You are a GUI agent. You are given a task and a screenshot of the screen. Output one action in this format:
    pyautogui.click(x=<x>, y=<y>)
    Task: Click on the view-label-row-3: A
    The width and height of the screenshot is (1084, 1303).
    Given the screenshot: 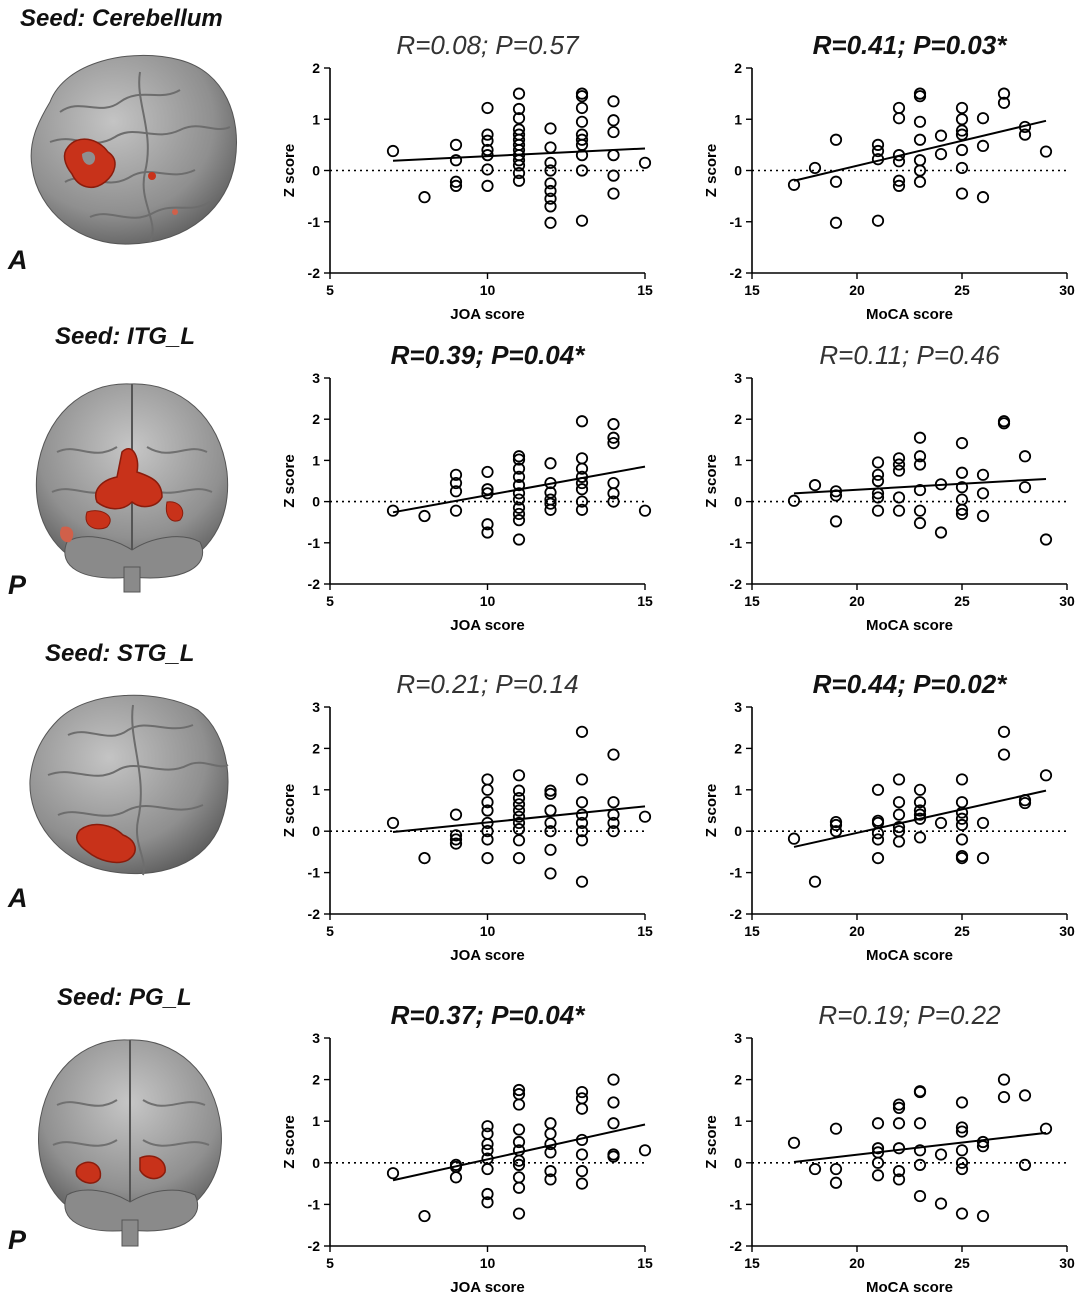 What is the action you would take?
    pyautogui.click(x=18, y=898)
    